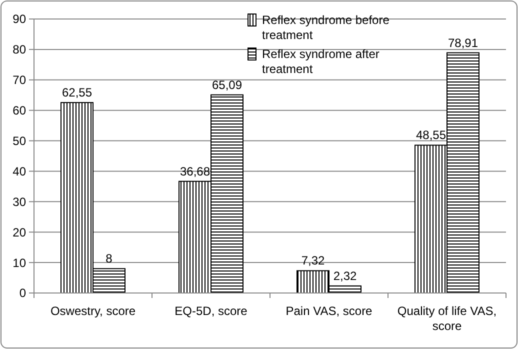 The width and height of the screenshot is (518, 349). I want to click on y-tick-label: 0, so click(22, 293).